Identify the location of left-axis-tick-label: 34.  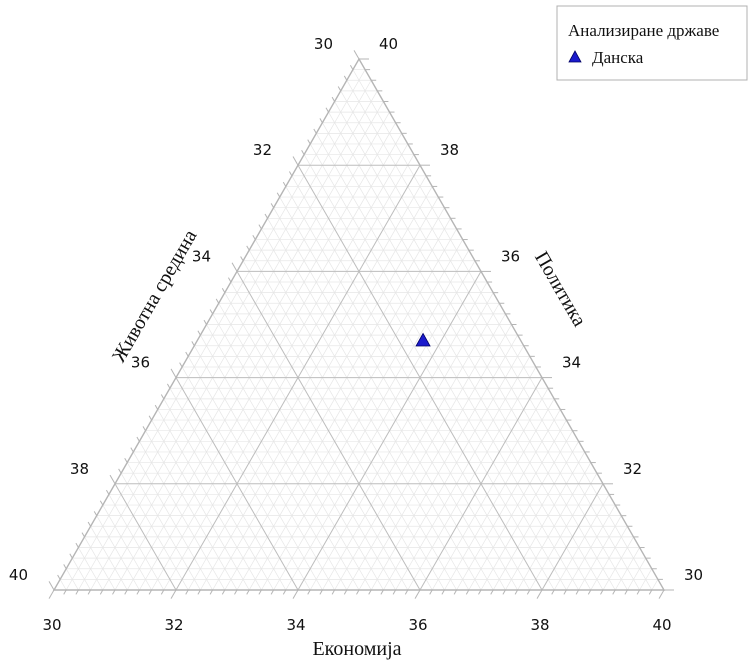
(201, 256).